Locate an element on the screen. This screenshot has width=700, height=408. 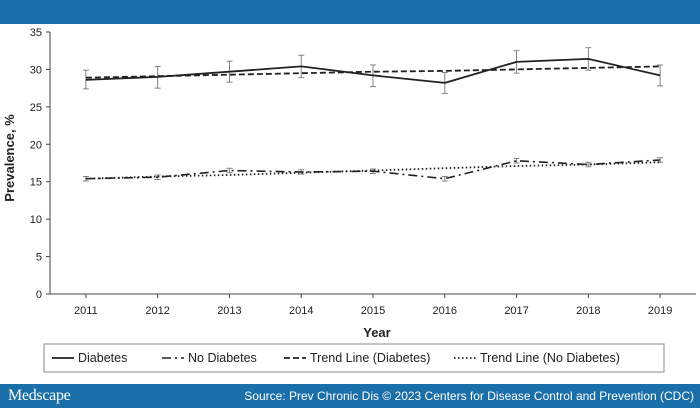
y-tick-label: 35 is located at coordinates (36, 33).